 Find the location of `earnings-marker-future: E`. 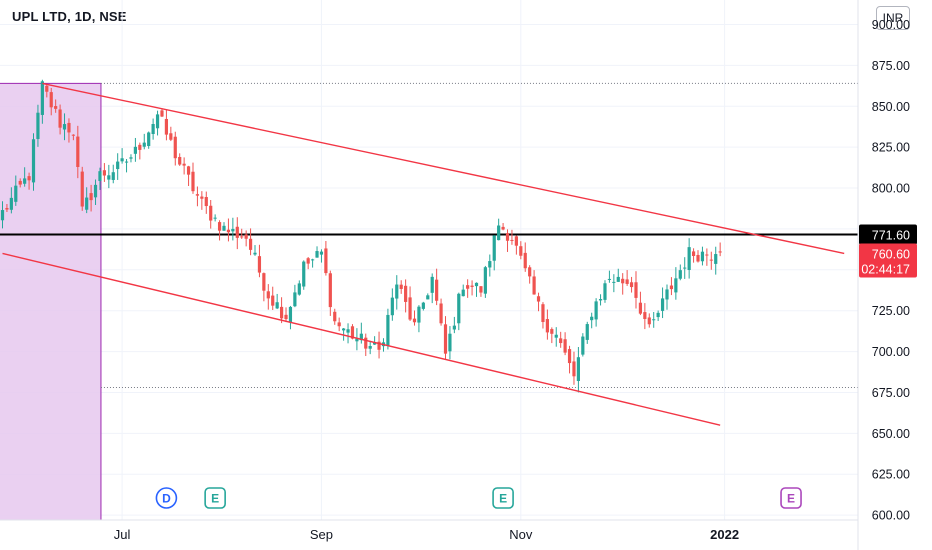

earnings-marker-future: E is located at coordinates (791, 498).